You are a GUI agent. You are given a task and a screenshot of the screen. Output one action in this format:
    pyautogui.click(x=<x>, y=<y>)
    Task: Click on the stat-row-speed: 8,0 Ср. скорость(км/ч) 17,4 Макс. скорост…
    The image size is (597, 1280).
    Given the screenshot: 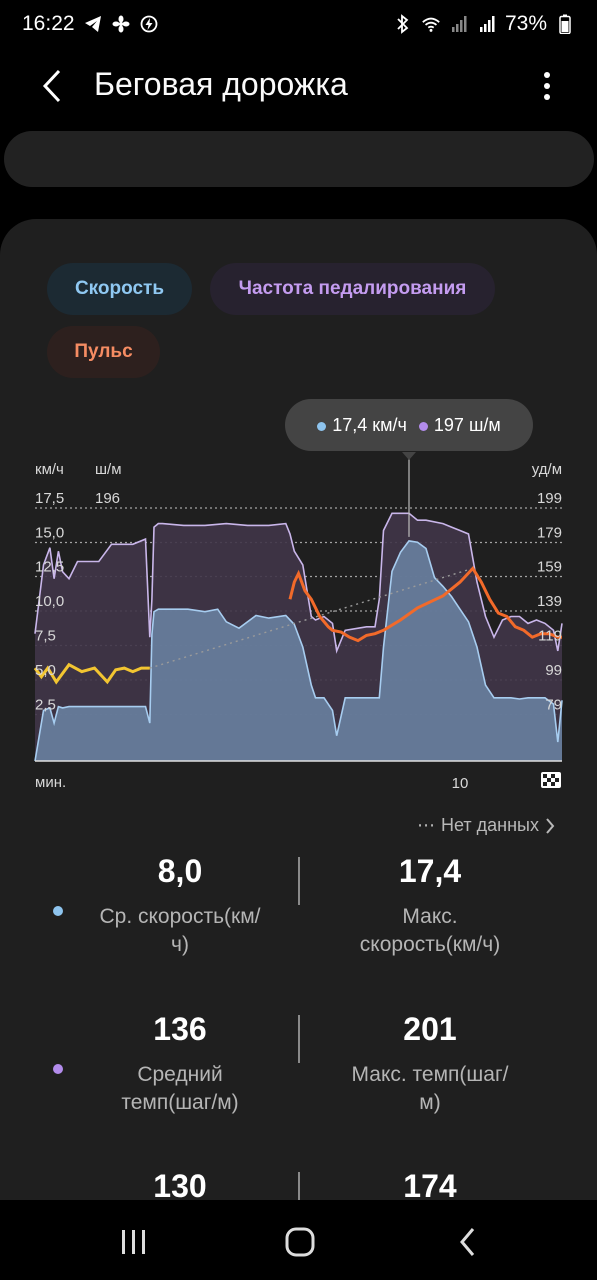 What is the action you would take?
    pyautogui.click(x=298, y=924)
    